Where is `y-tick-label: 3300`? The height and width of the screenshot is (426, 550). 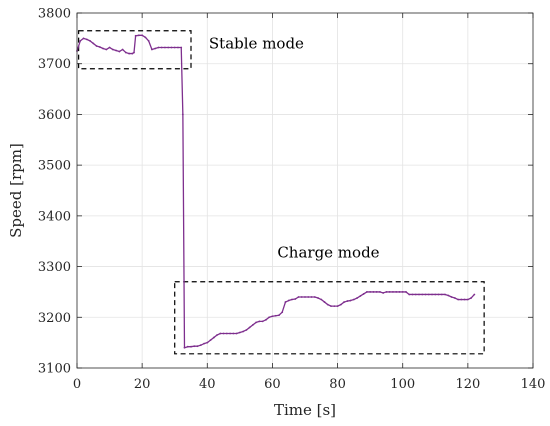 y-tick-label: 3300 is located at coordinates (54, 267).